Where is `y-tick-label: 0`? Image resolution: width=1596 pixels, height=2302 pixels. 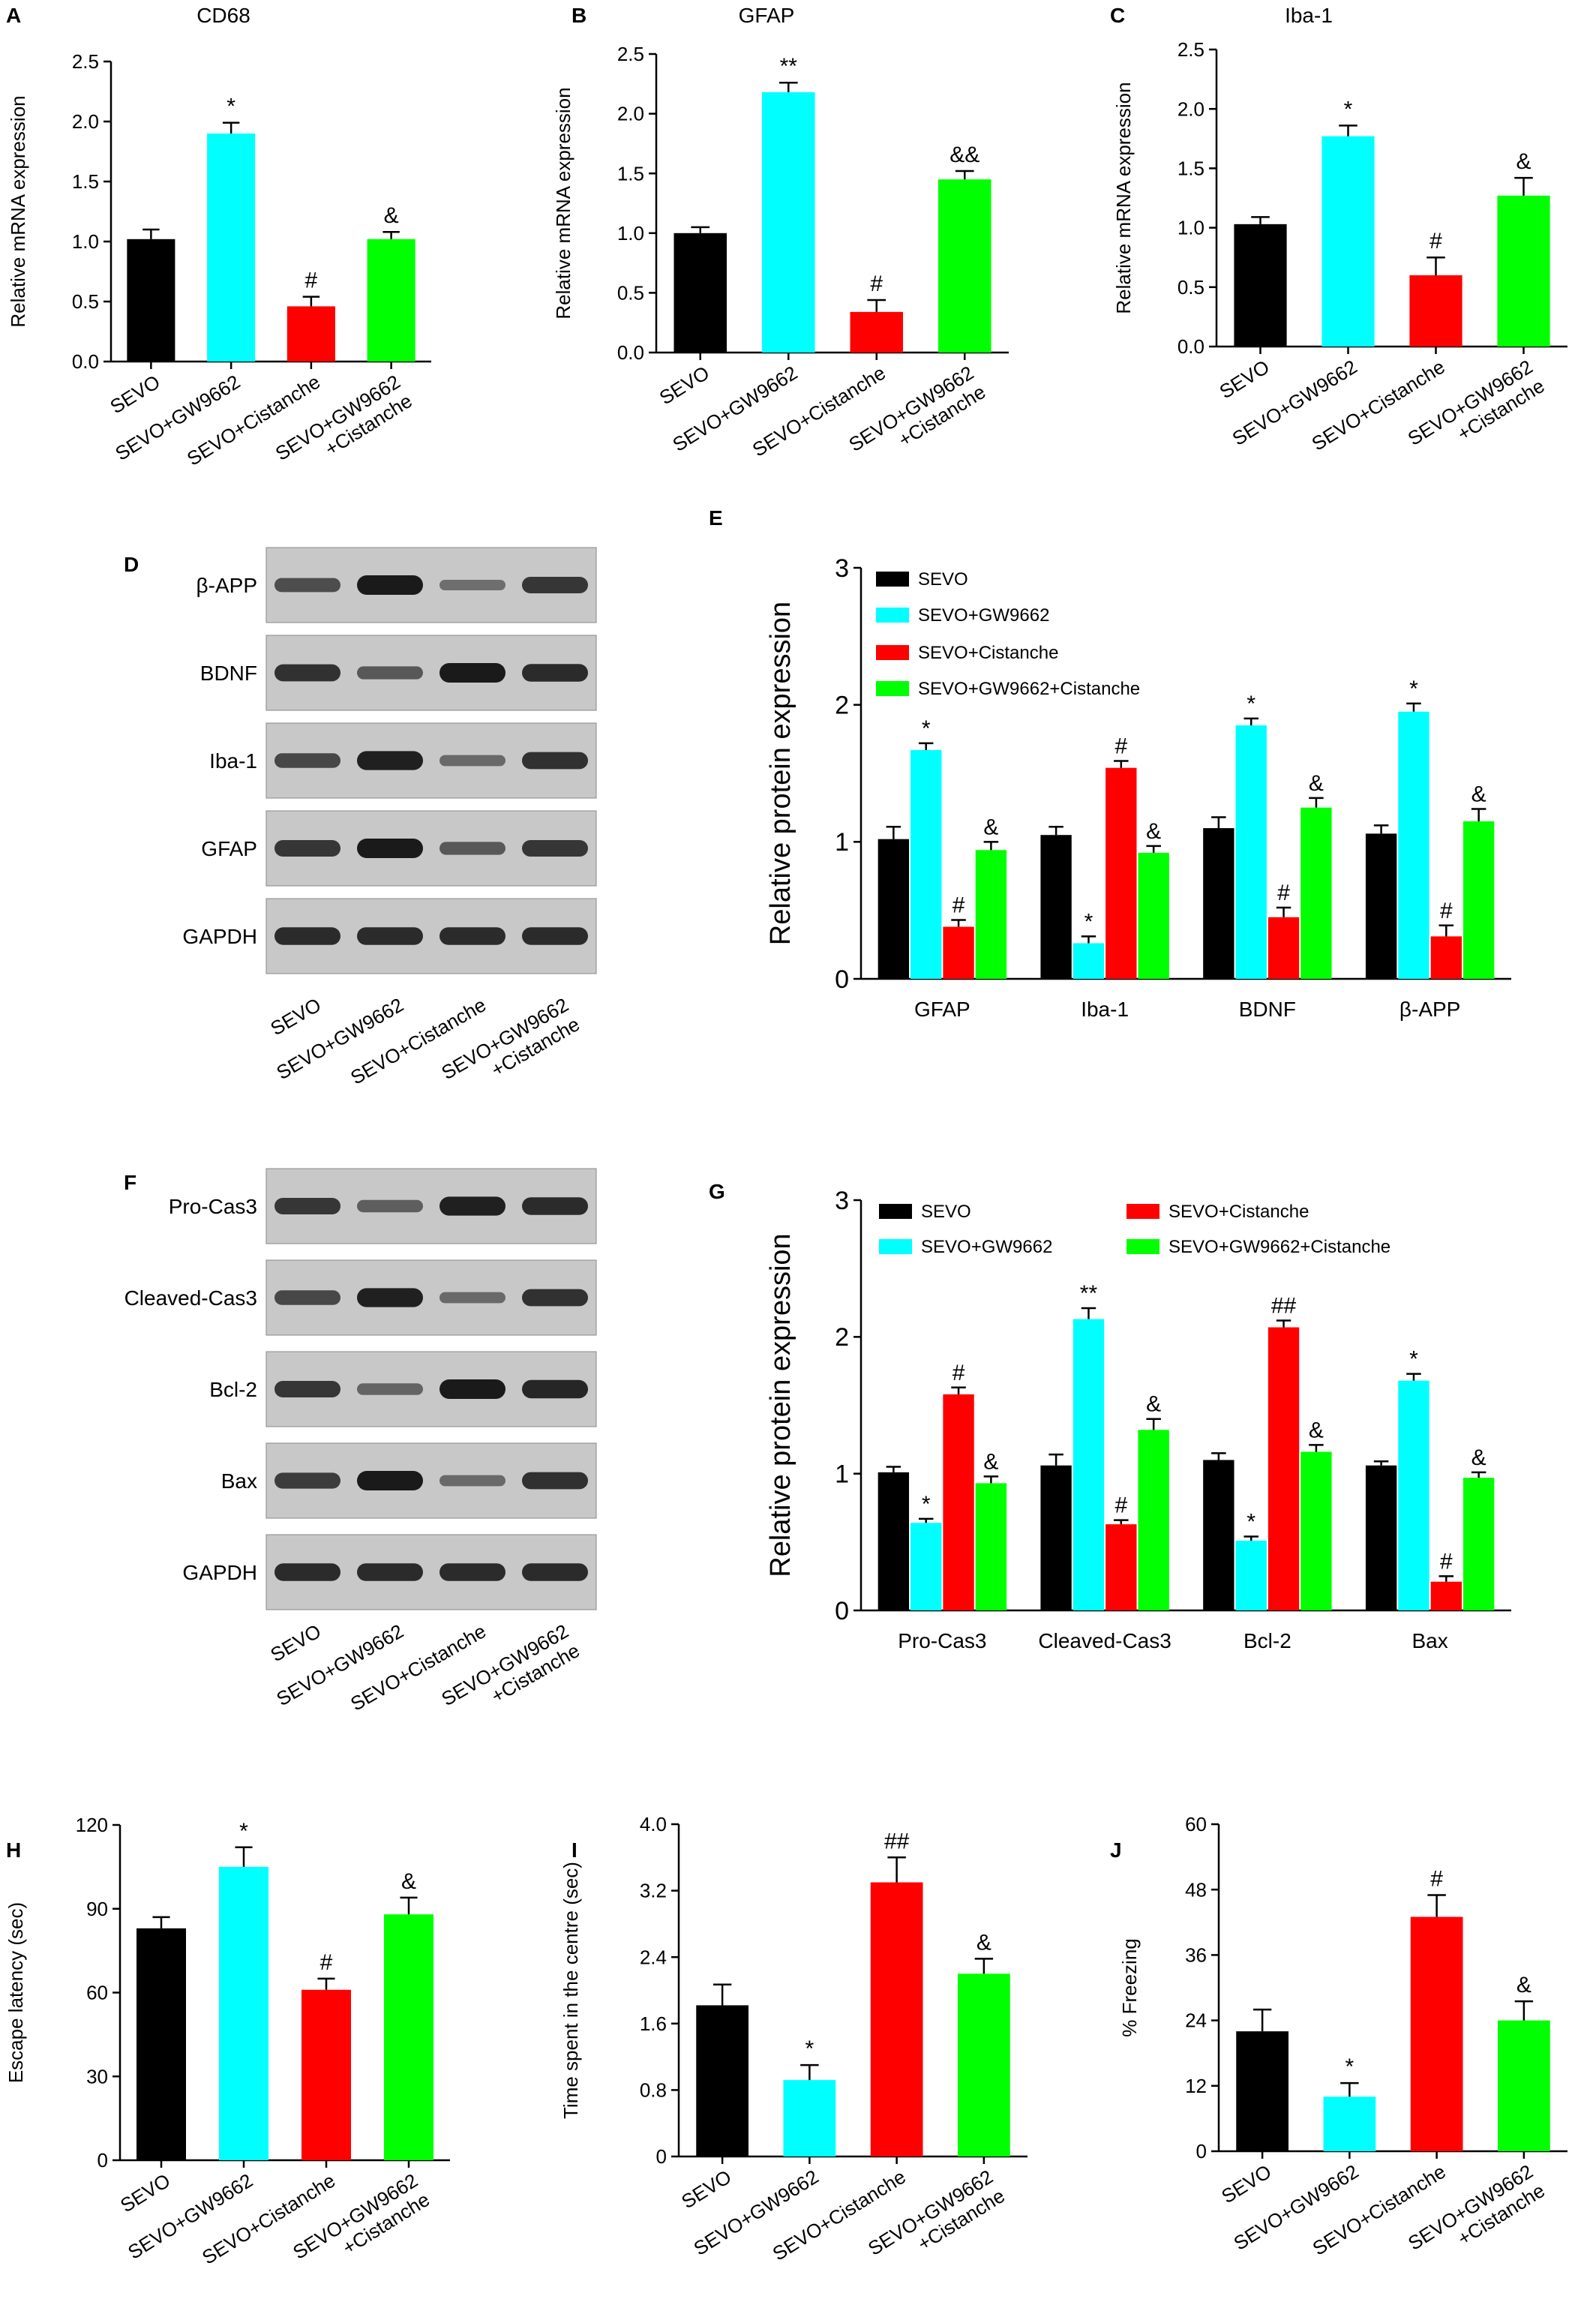
y-tick-label: 0 is located at coordinates (1201, 2151).